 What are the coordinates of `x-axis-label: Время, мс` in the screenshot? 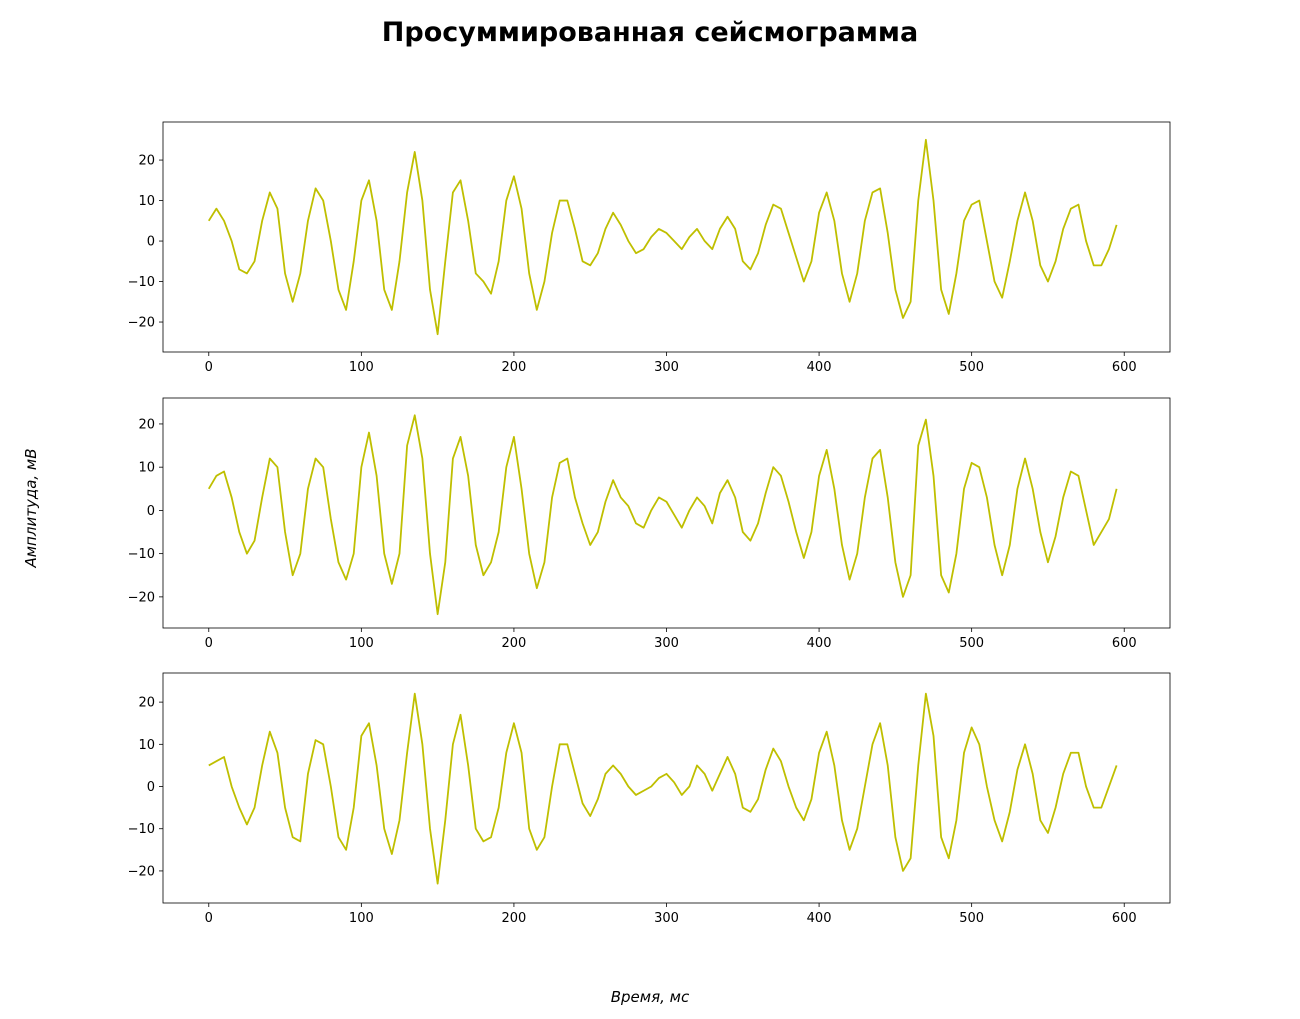 It's located at (650, 997).